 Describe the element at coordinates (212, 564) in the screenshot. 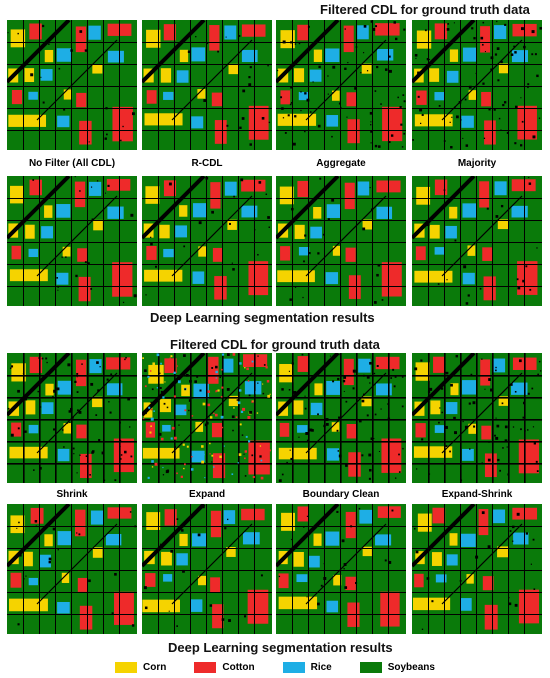

I see `diagonal-road` at that location.